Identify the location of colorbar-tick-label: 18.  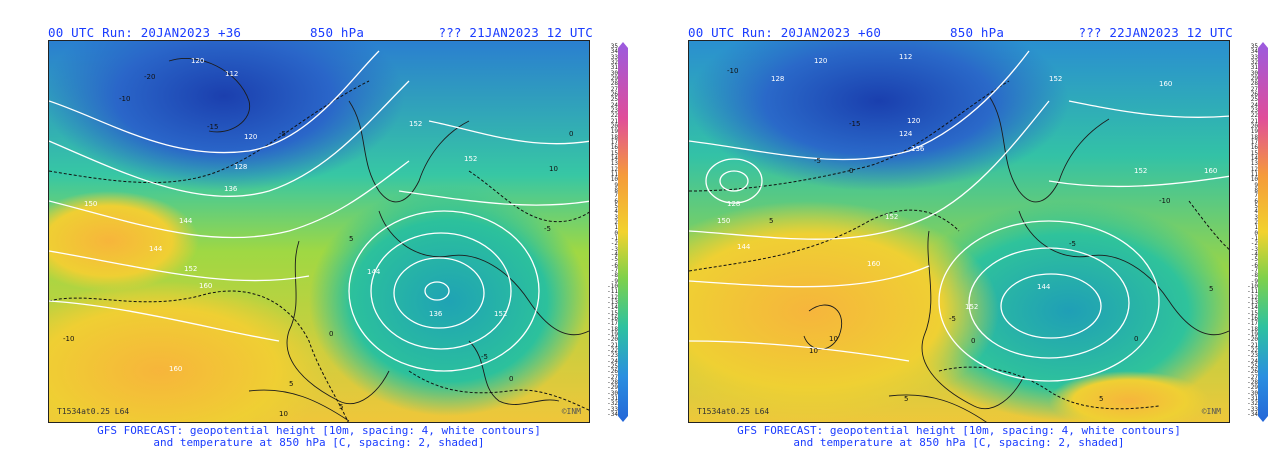
(614, 137).